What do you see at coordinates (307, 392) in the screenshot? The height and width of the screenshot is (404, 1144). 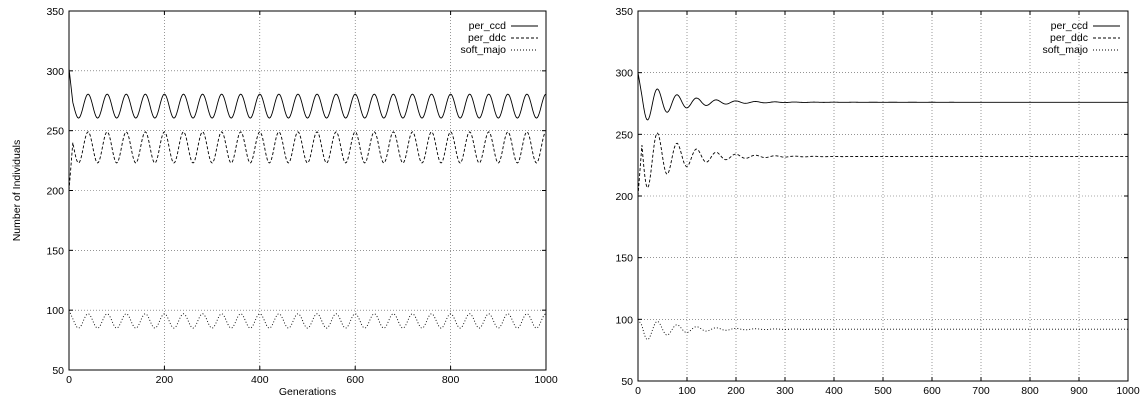 I see `x-axis-label: Generations` at bounding box center [307, 392].